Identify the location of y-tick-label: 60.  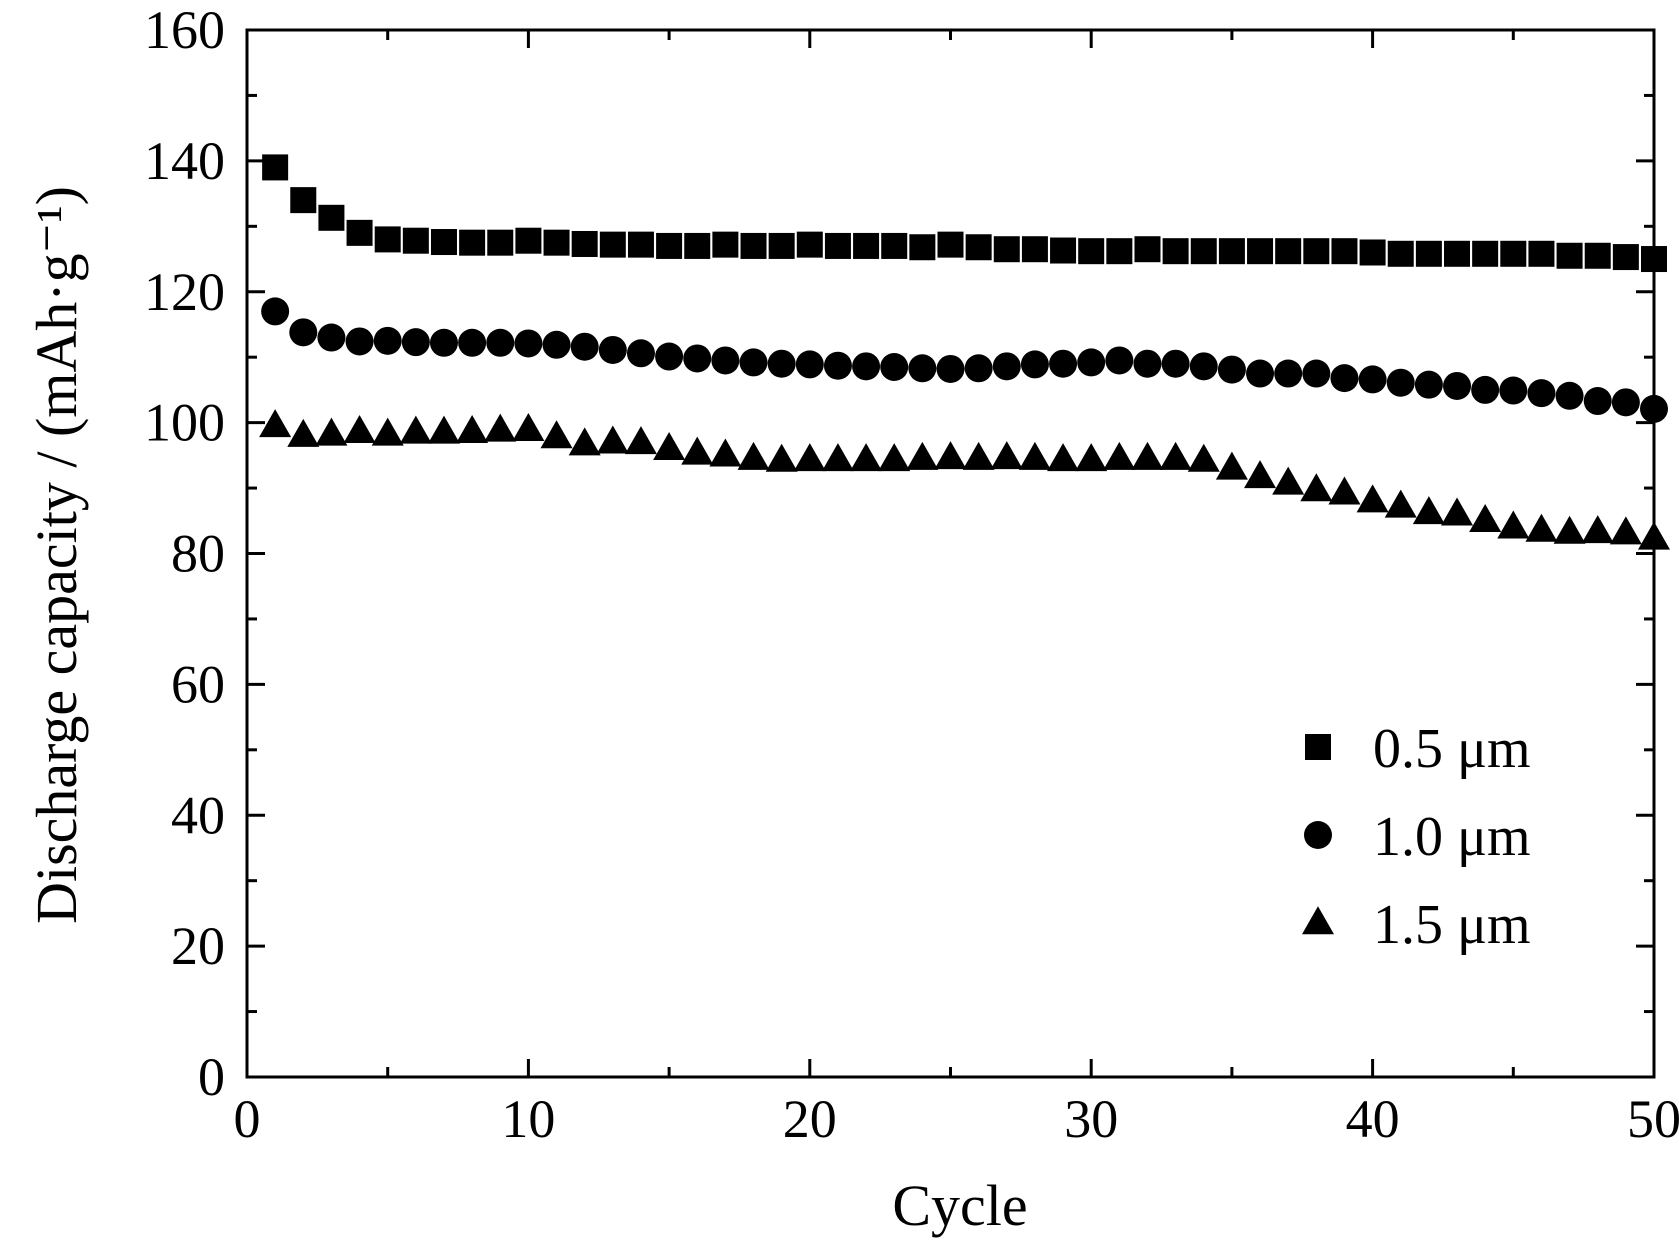
(198, 684).